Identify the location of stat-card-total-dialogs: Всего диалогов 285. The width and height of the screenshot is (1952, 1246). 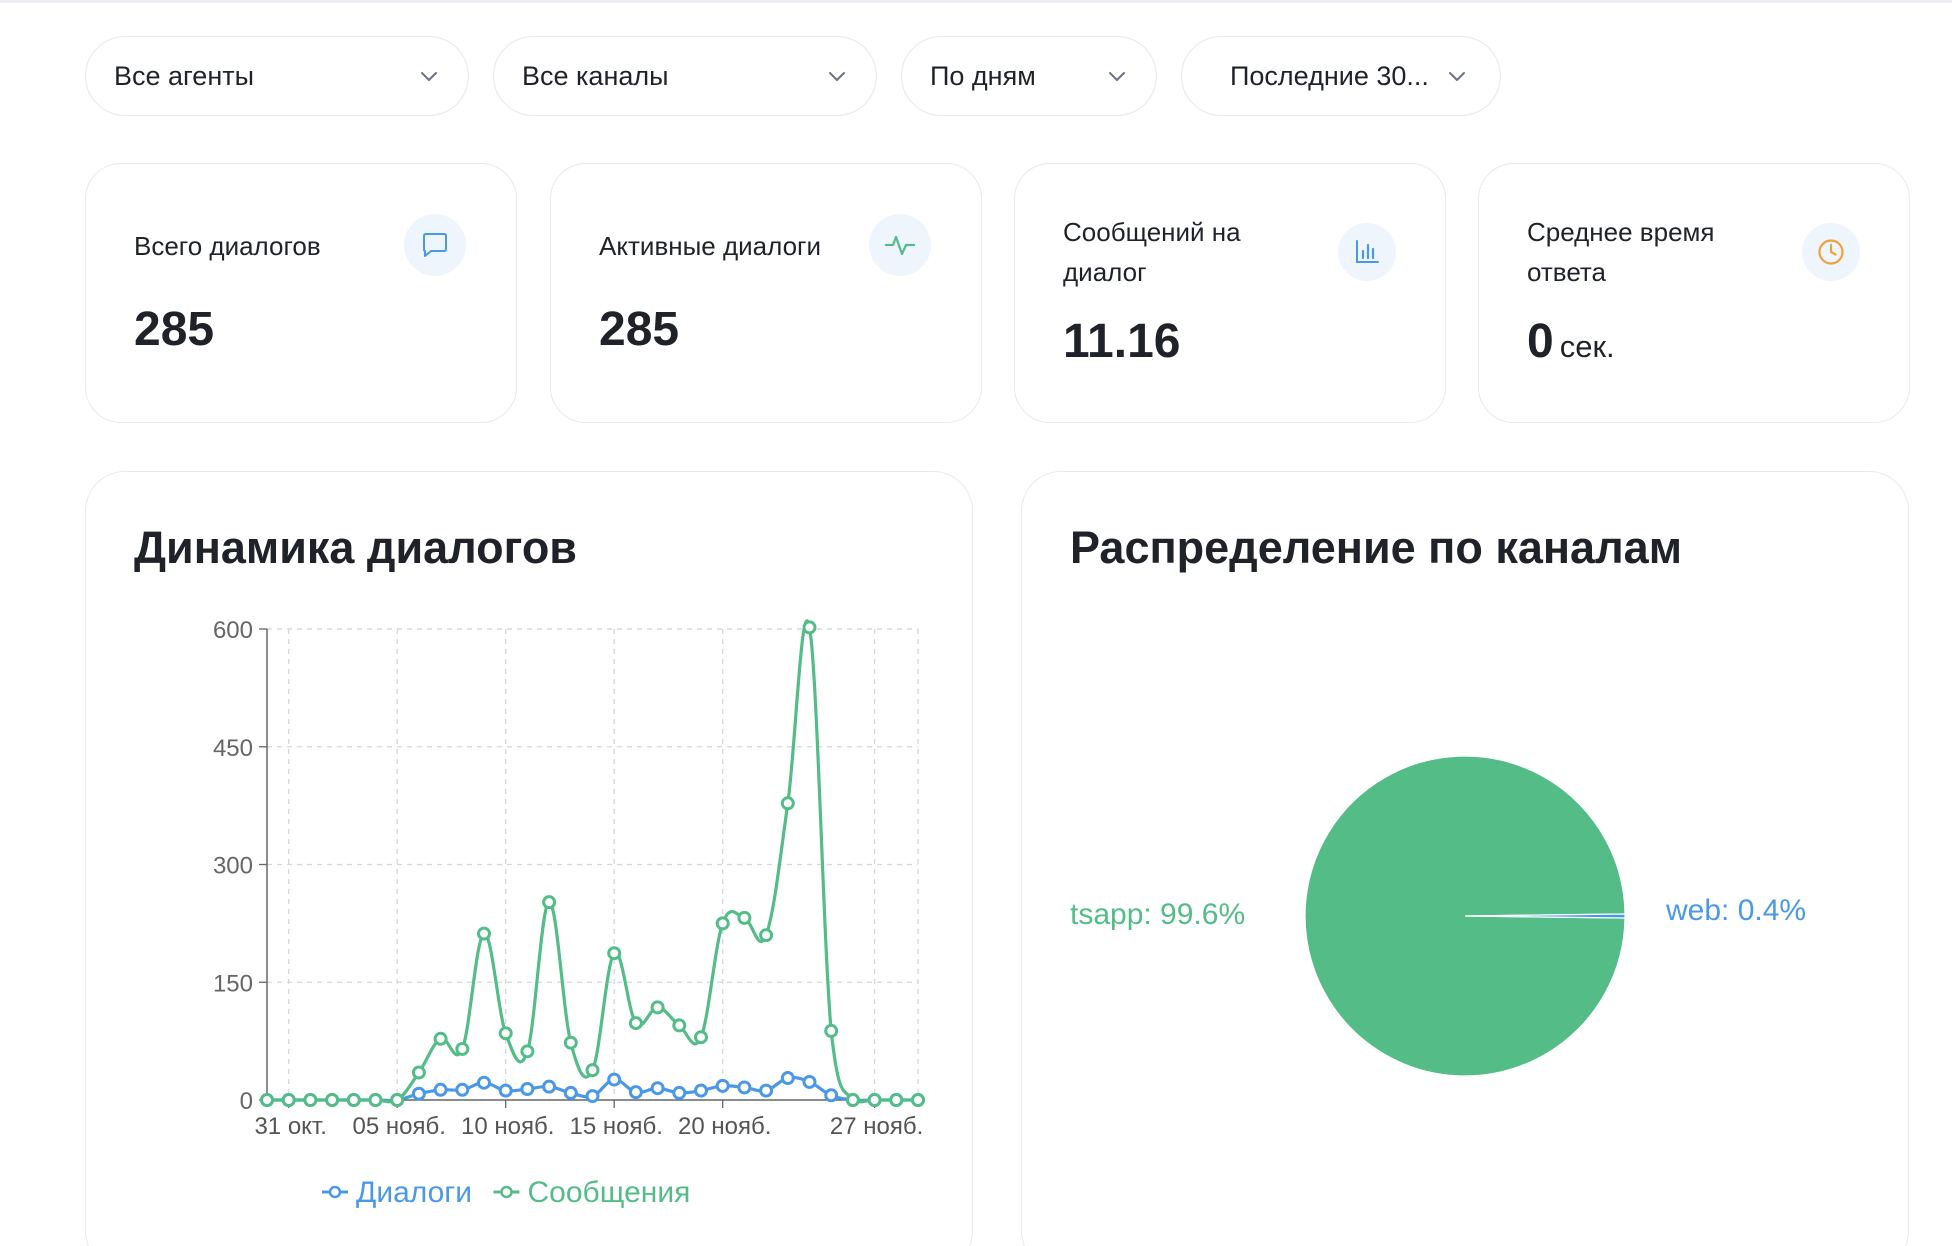
(301, 293).